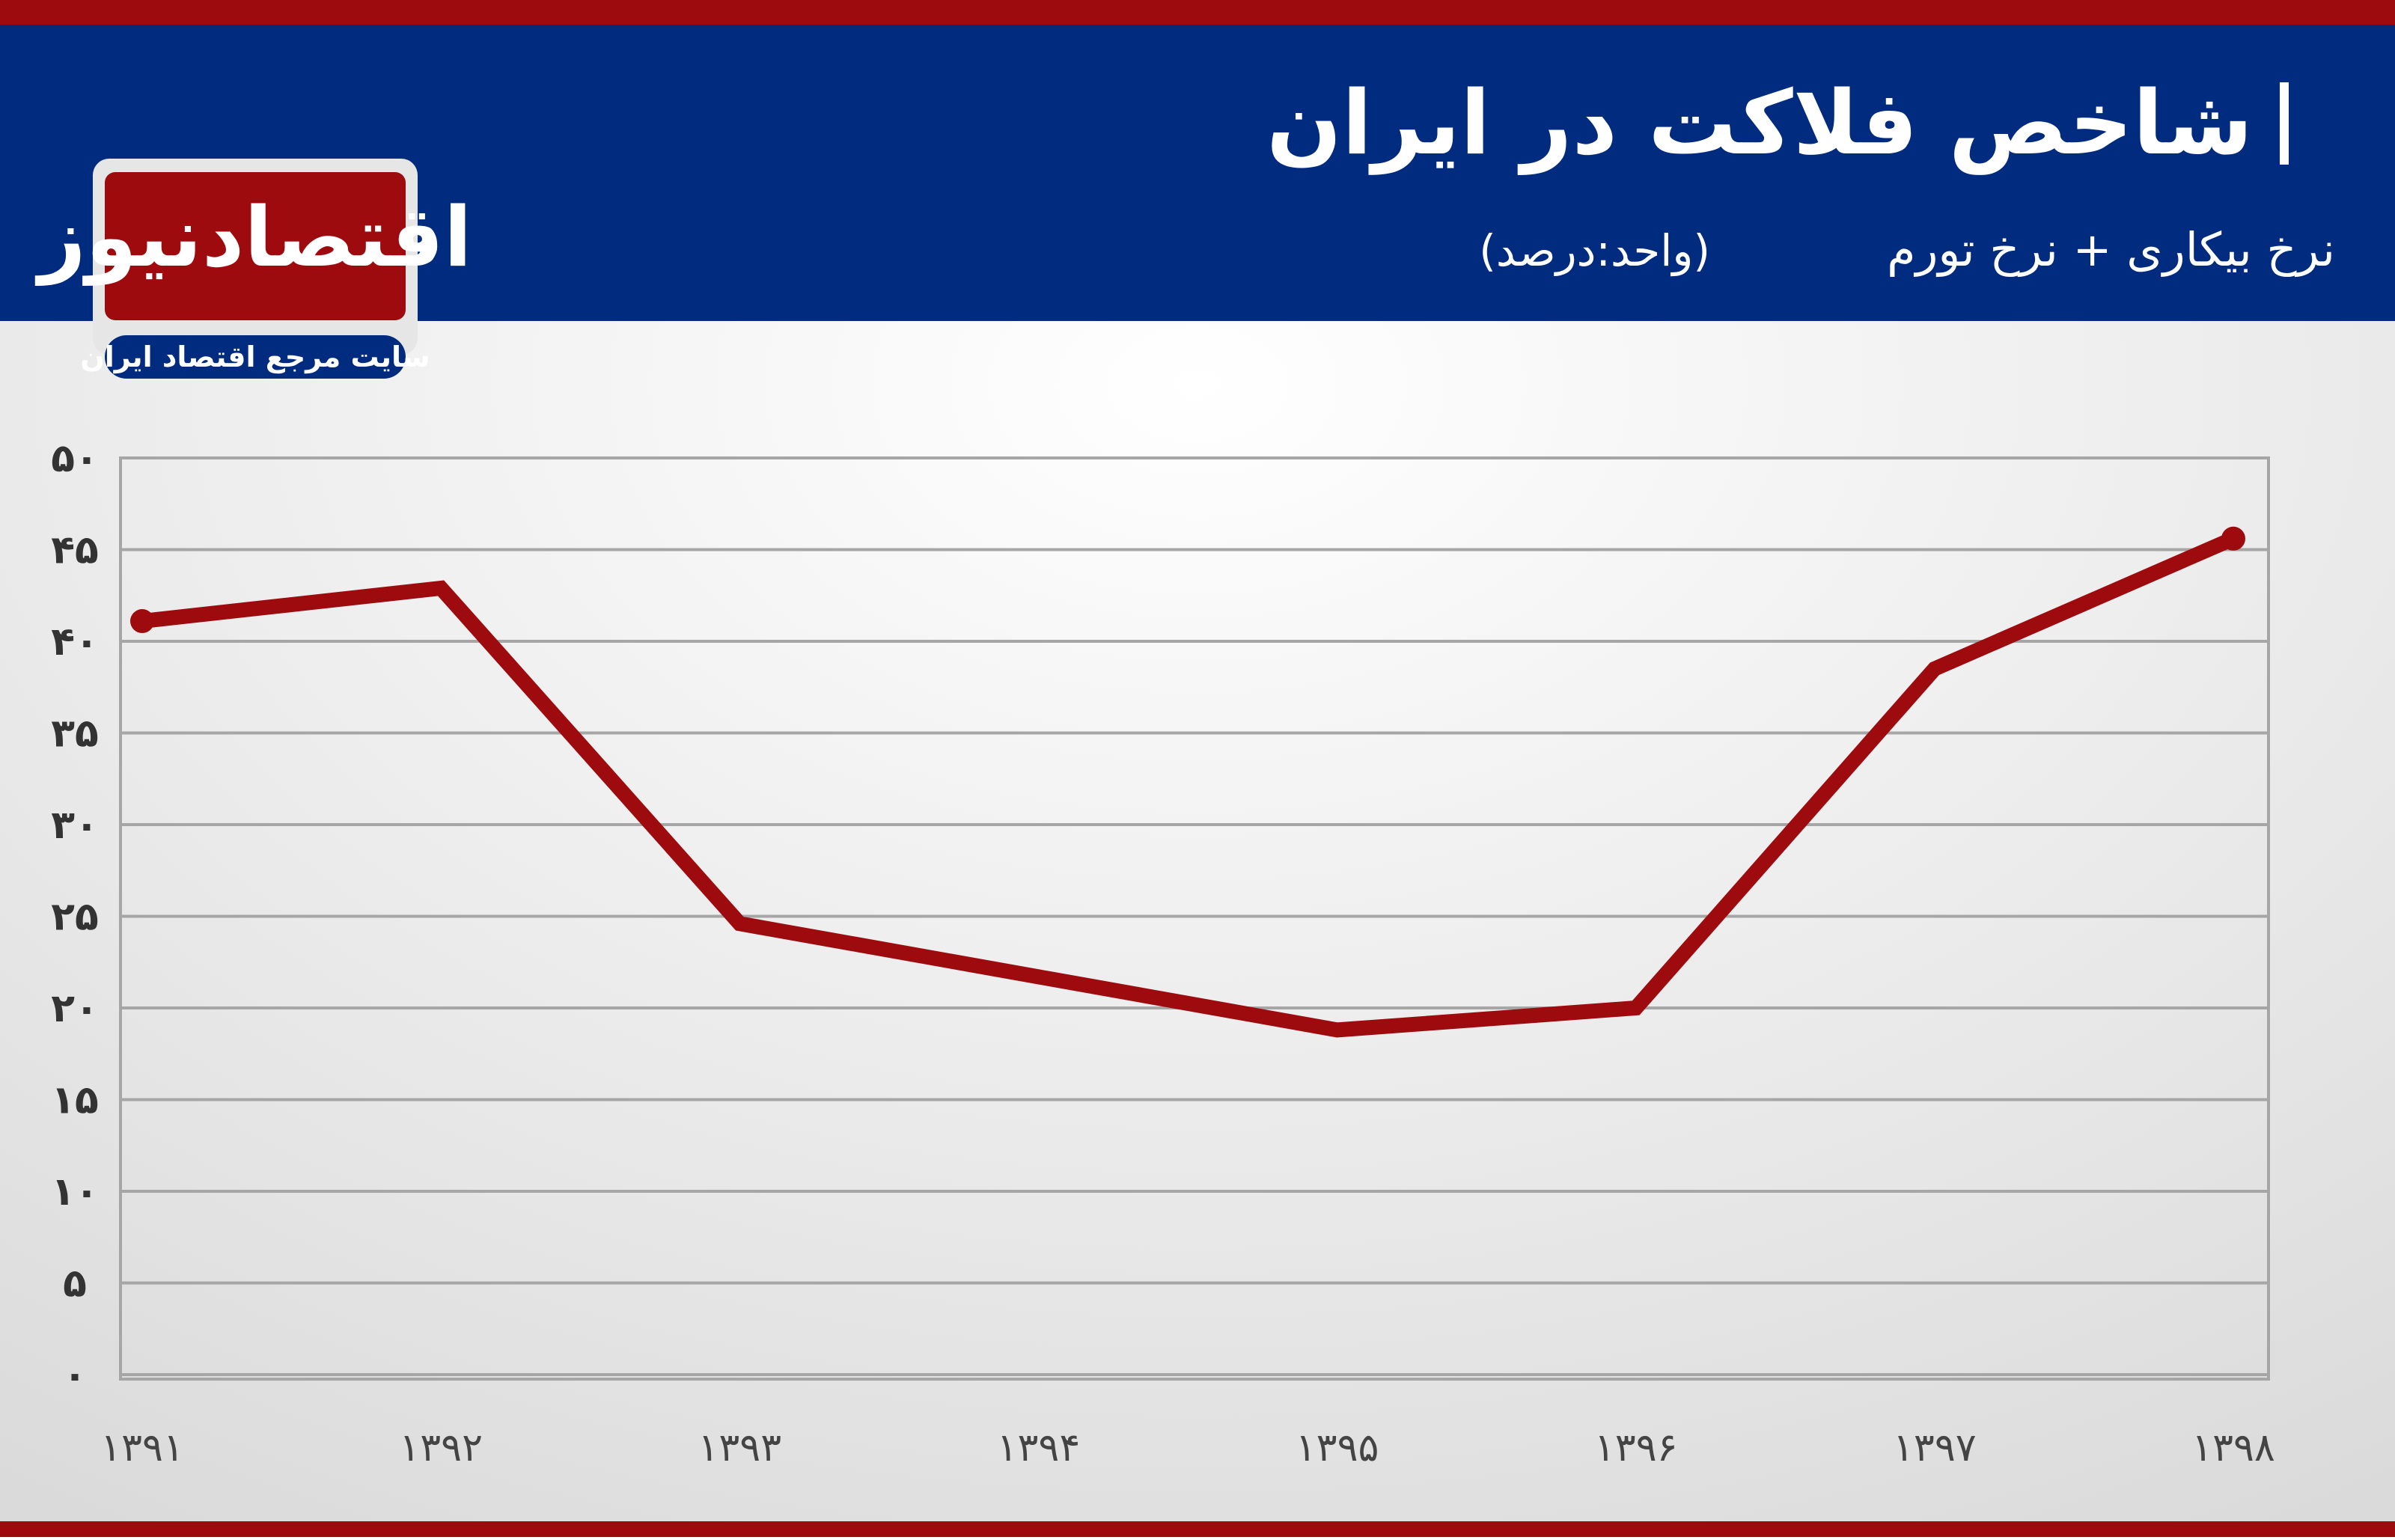  What do you see at coordinates (75, 1285) in the screenshot?
I see `y-tick-label: ۵` at bounding box center [75, 1285].